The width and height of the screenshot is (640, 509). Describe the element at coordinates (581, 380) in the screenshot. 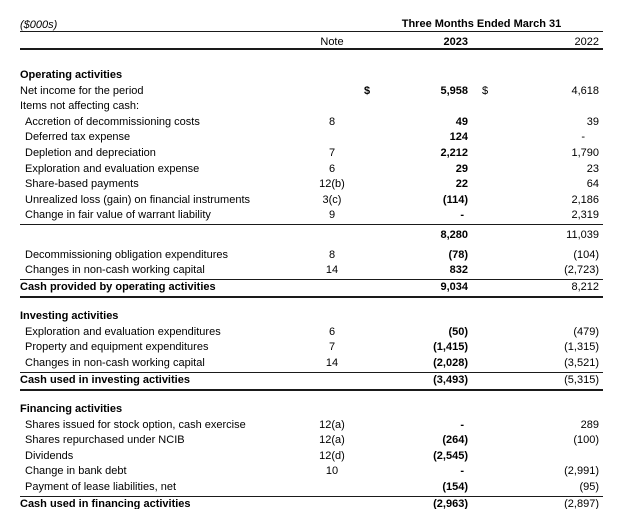

I see `value-2022: (5,315)` at that location.